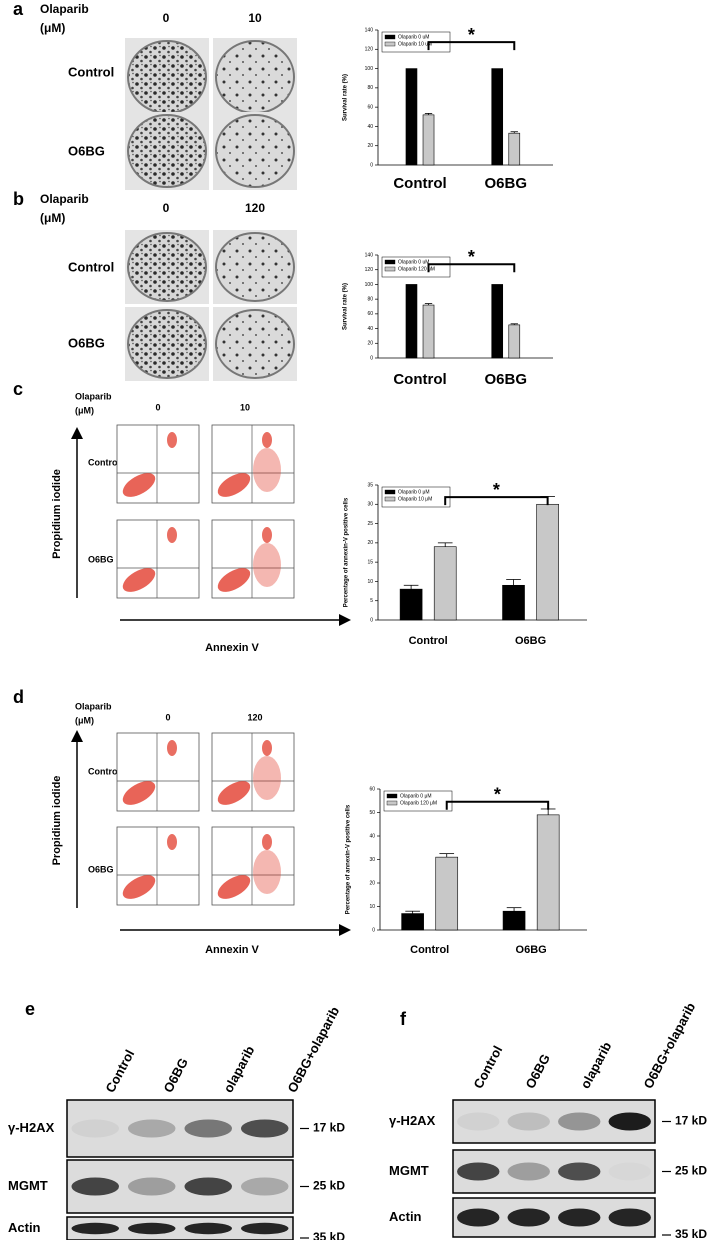 This screenshot has height=1240, width=719. I want to click on legend-label: Olaparib 10 uM, so click(415, 45).